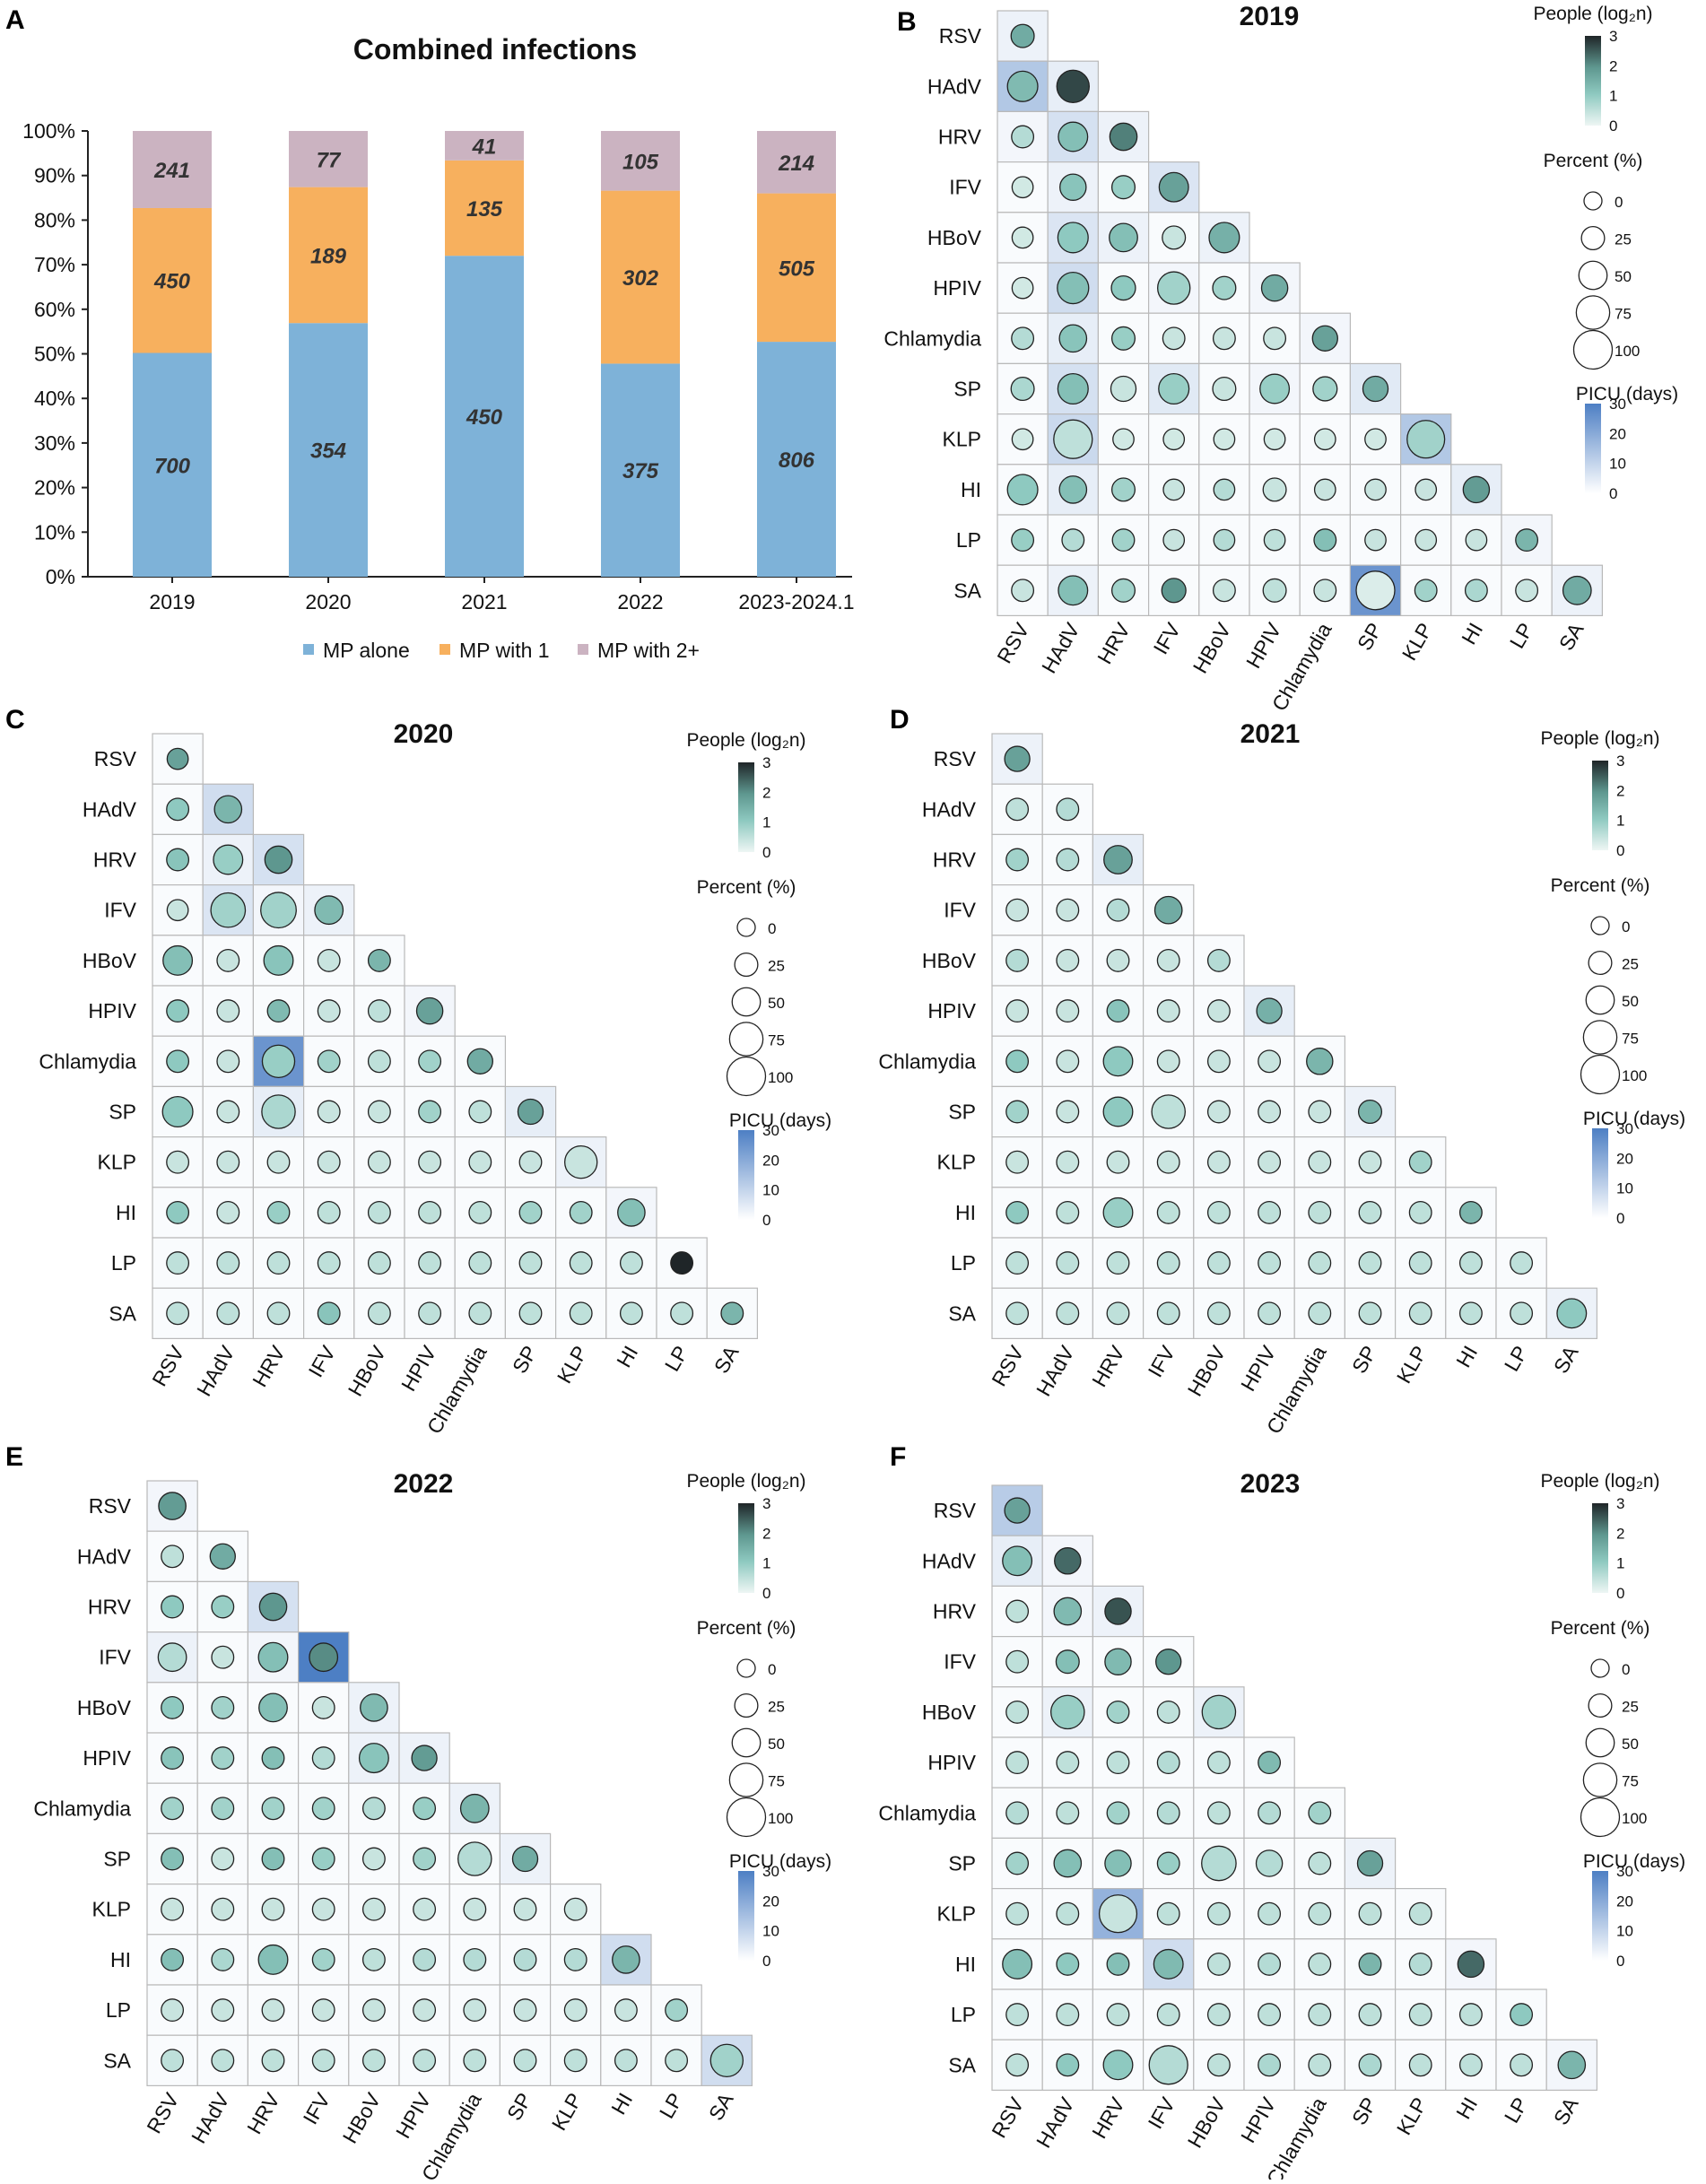  What do you see at coordinates (927, 1812) in the screenshot?
I see `row-label: Chlamydia` at bounding box center [927, 1812].